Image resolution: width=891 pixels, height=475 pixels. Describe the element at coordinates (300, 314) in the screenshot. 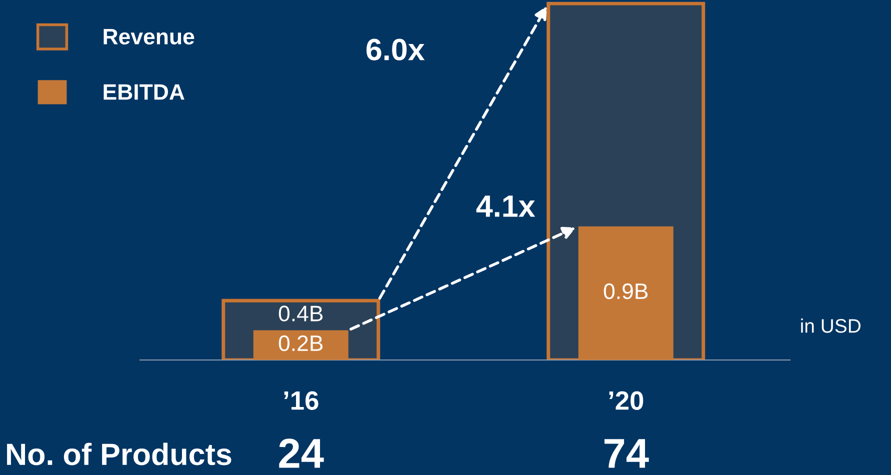

I see `data-label: 0.4B` at that location.